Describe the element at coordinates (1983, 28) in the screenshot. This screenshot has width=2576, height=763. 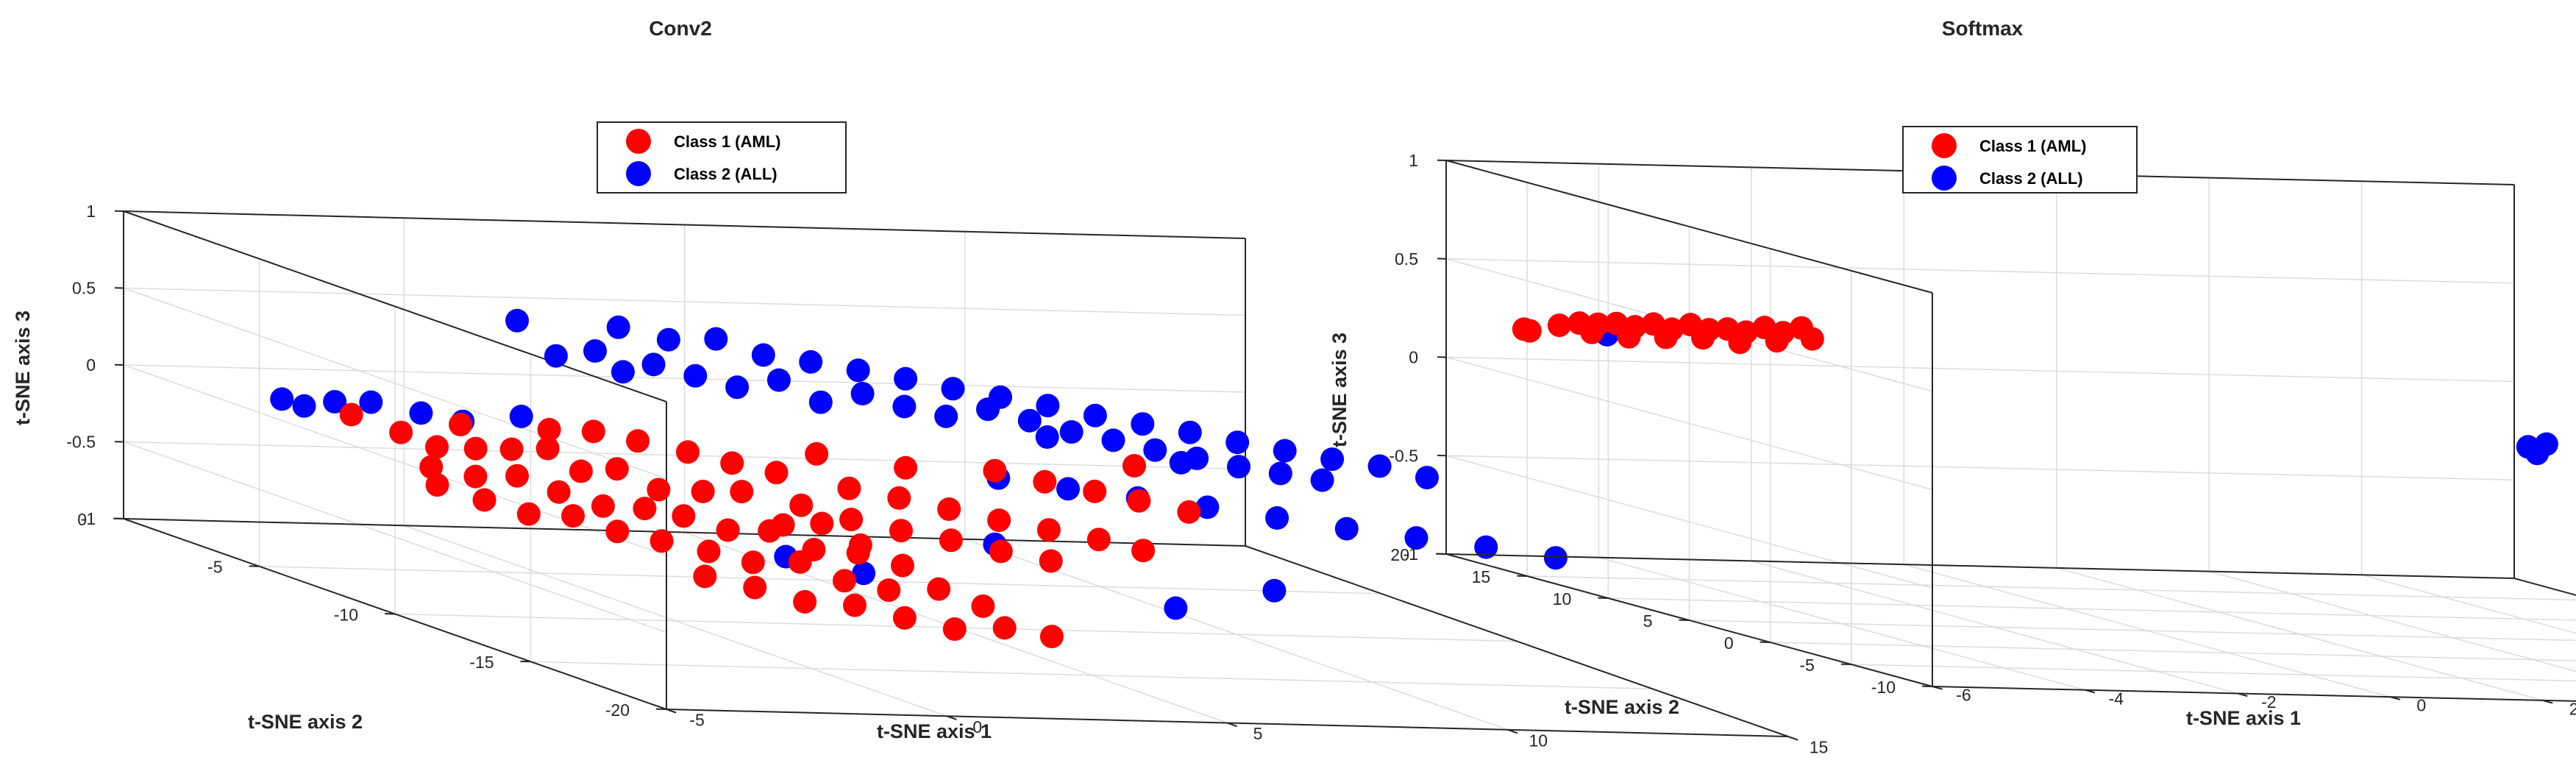
I see `chart-title: Softmax` at that location.